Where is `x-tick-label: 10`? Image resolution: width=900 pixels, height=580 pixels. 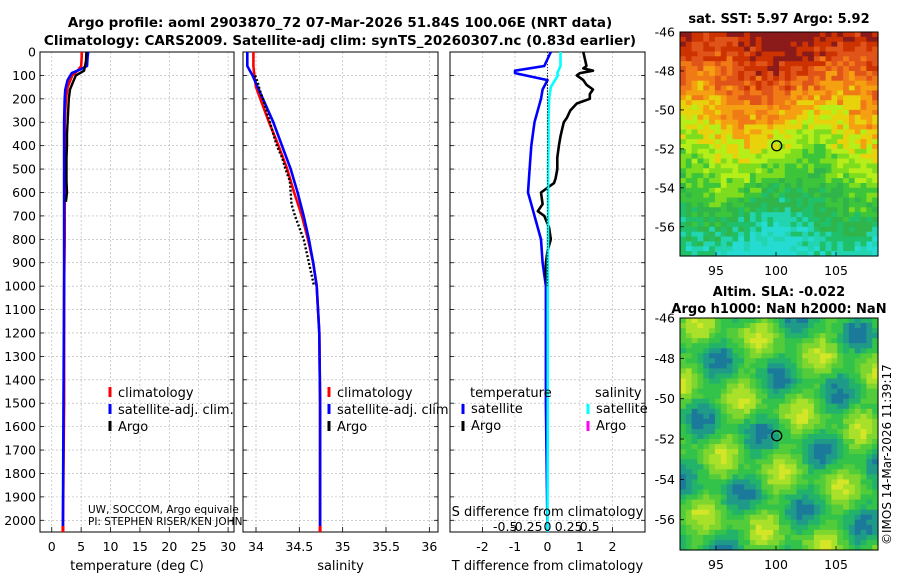
x-tick-label: 10 is located at coordinates (111, 546).